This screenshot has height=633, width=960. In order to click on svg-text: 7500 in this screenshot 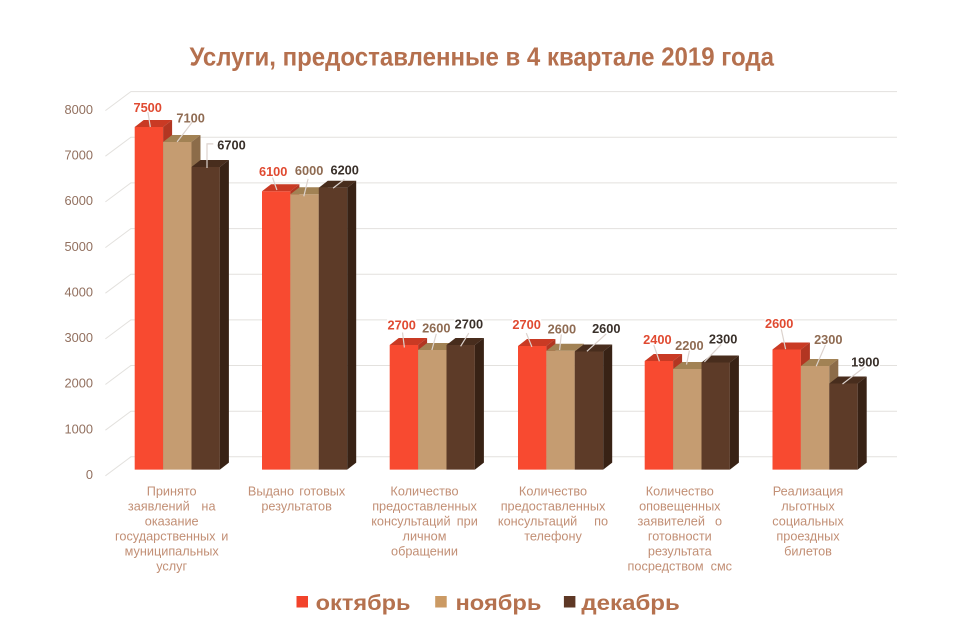, I will do `click(147, 107)`.